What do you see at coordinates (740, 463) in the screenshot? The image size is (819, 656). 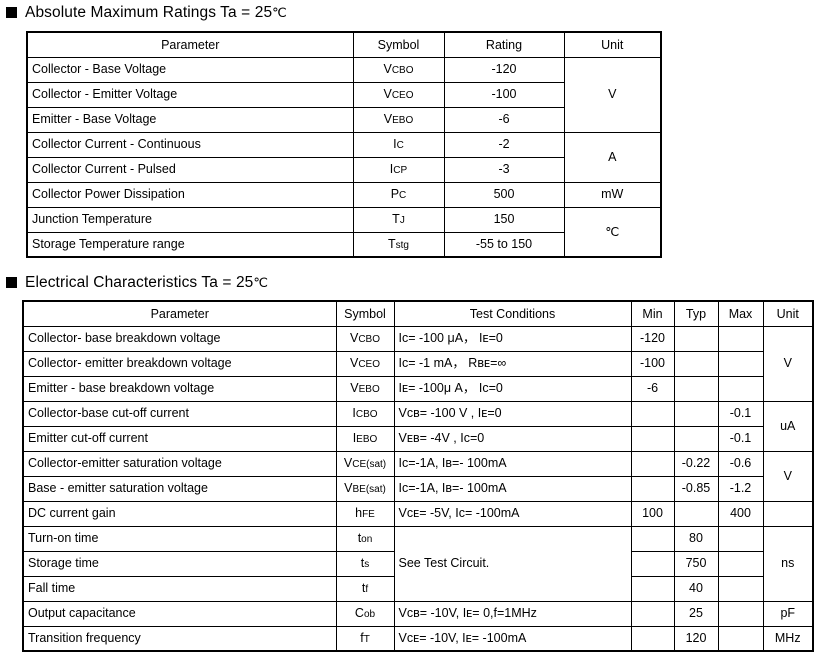 I see `cell-max: -0.6` at bounding box center [740, 463].